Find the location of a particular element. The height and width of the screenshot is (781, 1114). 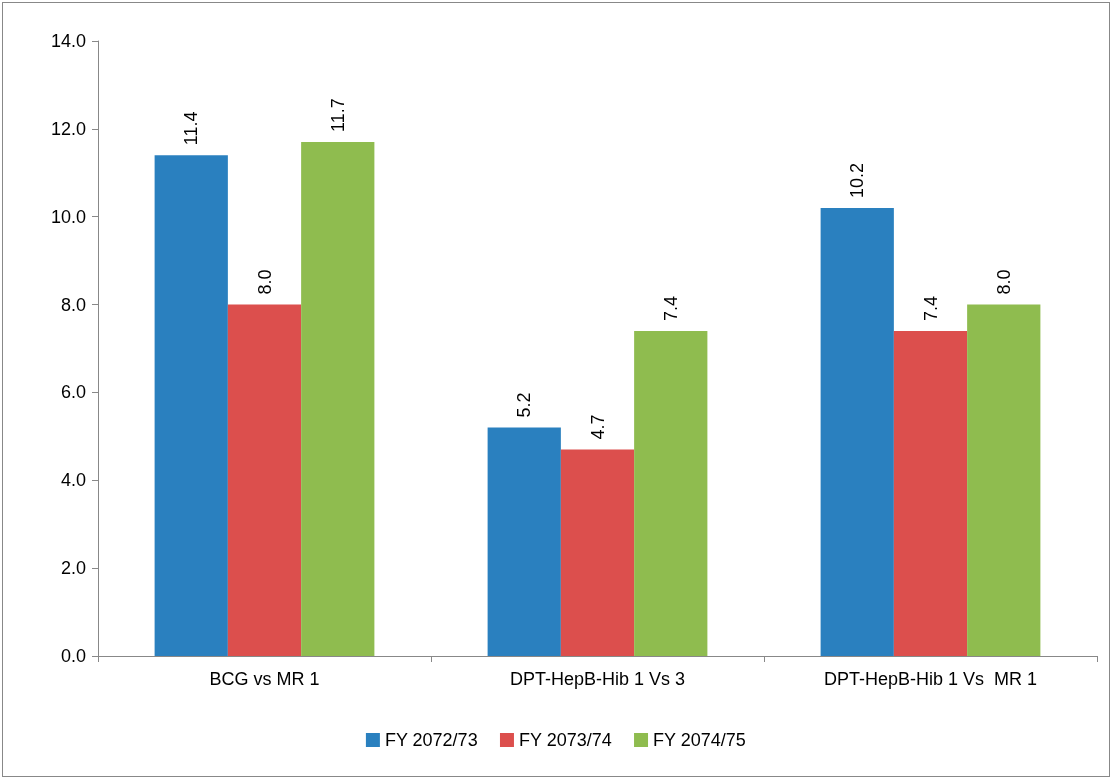

y-tick-label: 10.0 is located at coordinates (68, 216).